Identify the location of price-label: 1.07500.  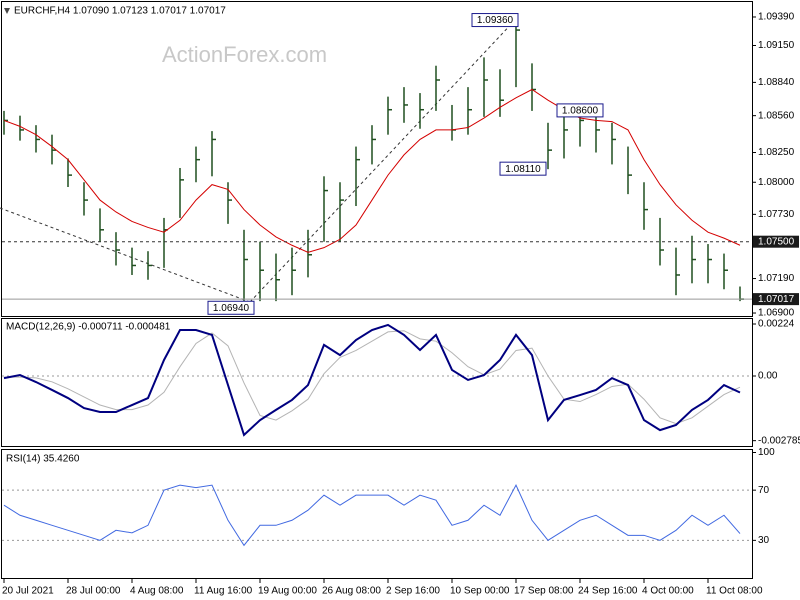
(776, 241).